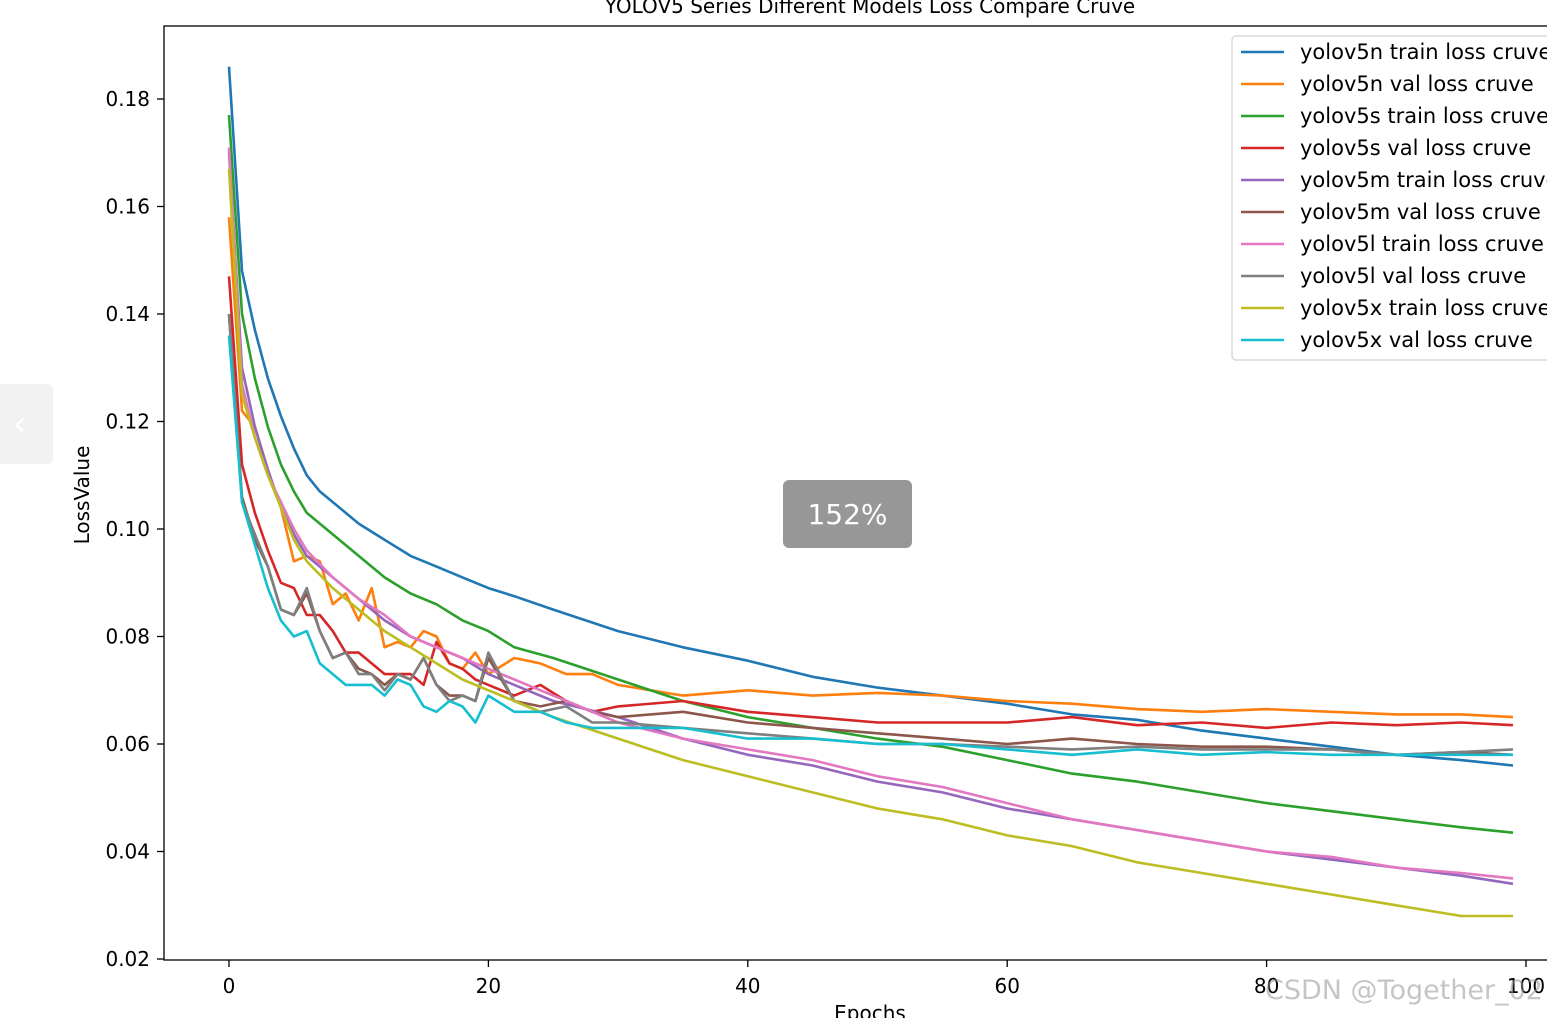  Describe the element at coordinates (1416, 340) in the screenshot. I see `legend-entry-label: yolov5x val loss cruve` at that location.